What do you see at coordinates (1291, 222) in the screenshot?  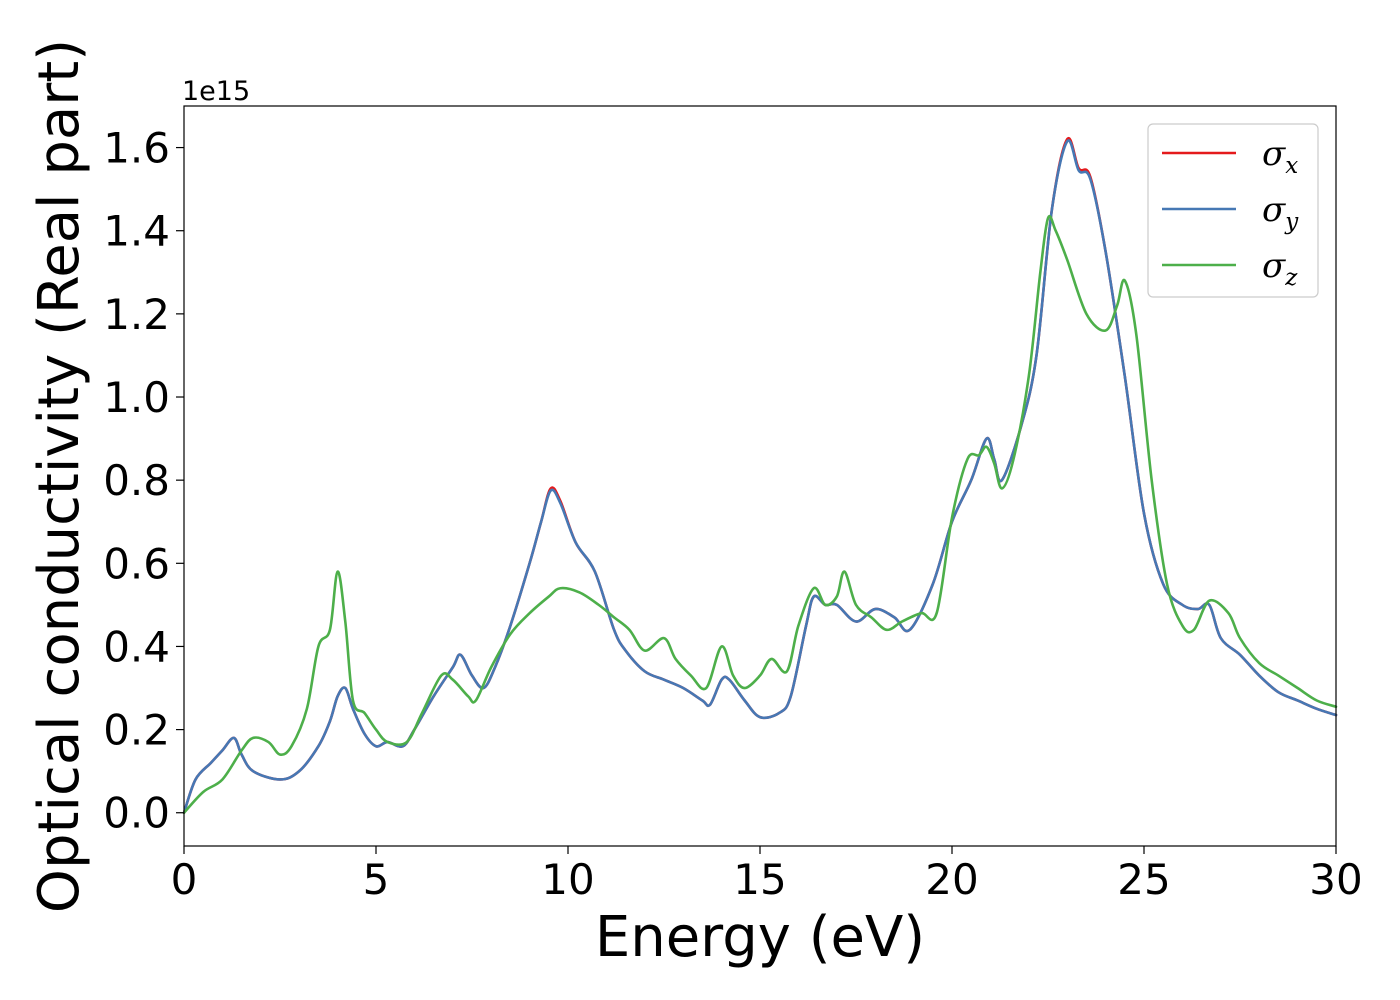 I see `legend-subscript: y` at bounding box center [1291, 222].